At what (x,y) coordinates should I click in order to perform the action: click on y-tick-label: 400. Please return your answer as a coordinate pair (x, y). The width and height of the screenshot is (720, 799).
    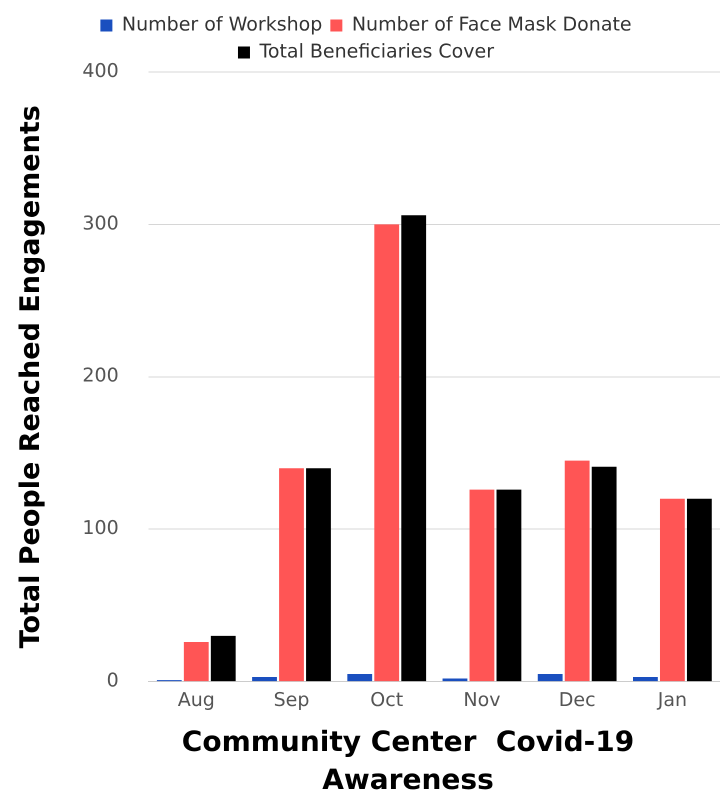
    Looking at the image, I should click on (100, 71).